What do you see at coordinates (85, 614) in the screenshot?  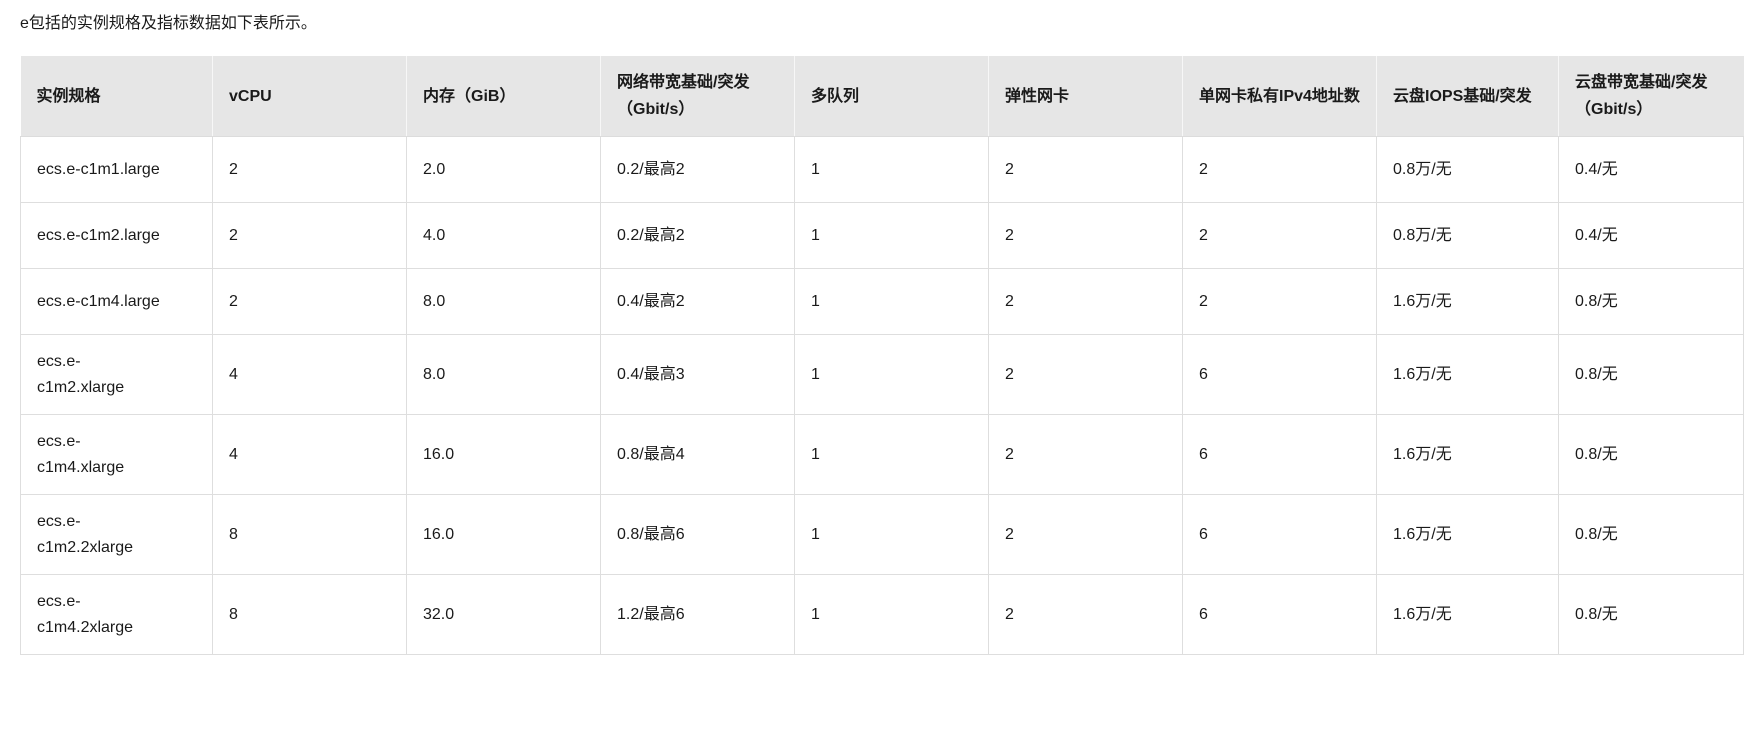 I see `instance-spec-name: ecs.e-c1m4.2xlarge` at bounding box center [85, 614].